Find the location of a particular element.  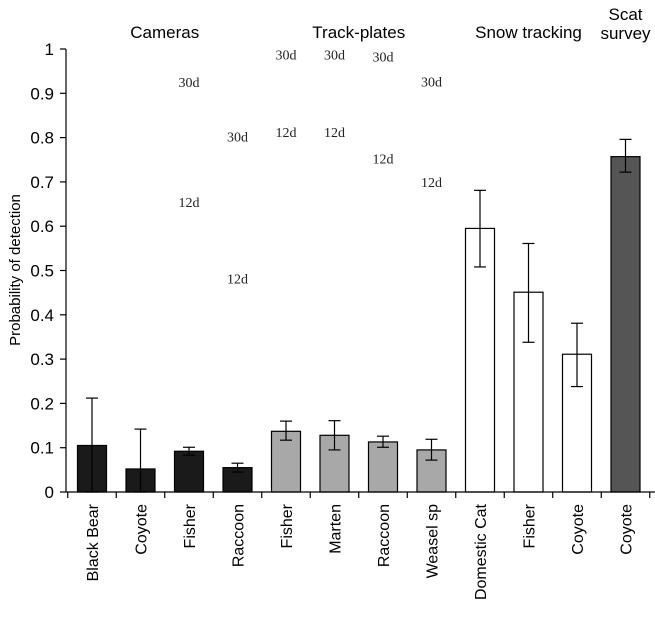

group-label: Scat survey is located at coordinates (625, 24).